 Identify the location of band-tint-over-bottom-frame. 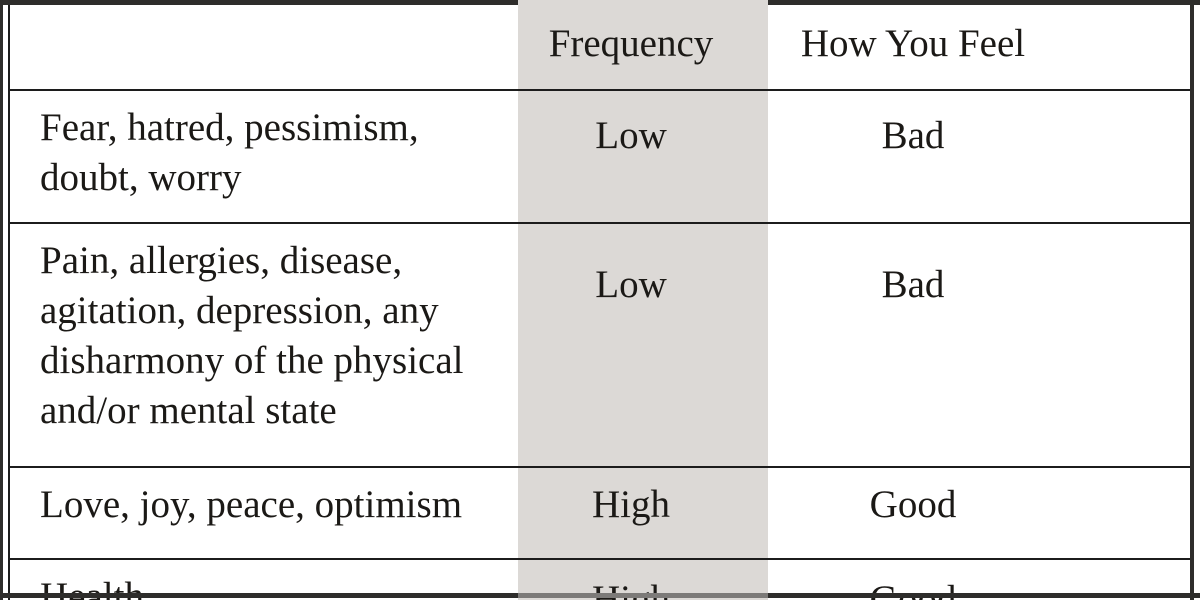
(643, 595).